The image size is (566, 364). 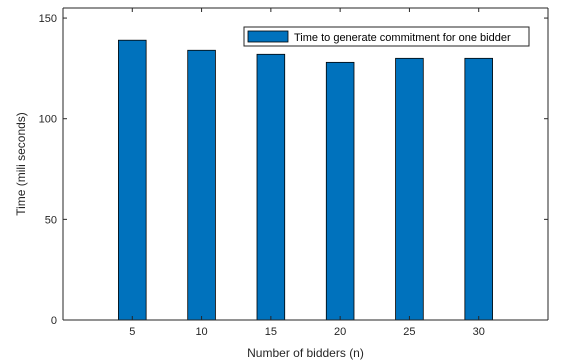 I want to click on y-tick-label: 150, so click(x=48, y=19).